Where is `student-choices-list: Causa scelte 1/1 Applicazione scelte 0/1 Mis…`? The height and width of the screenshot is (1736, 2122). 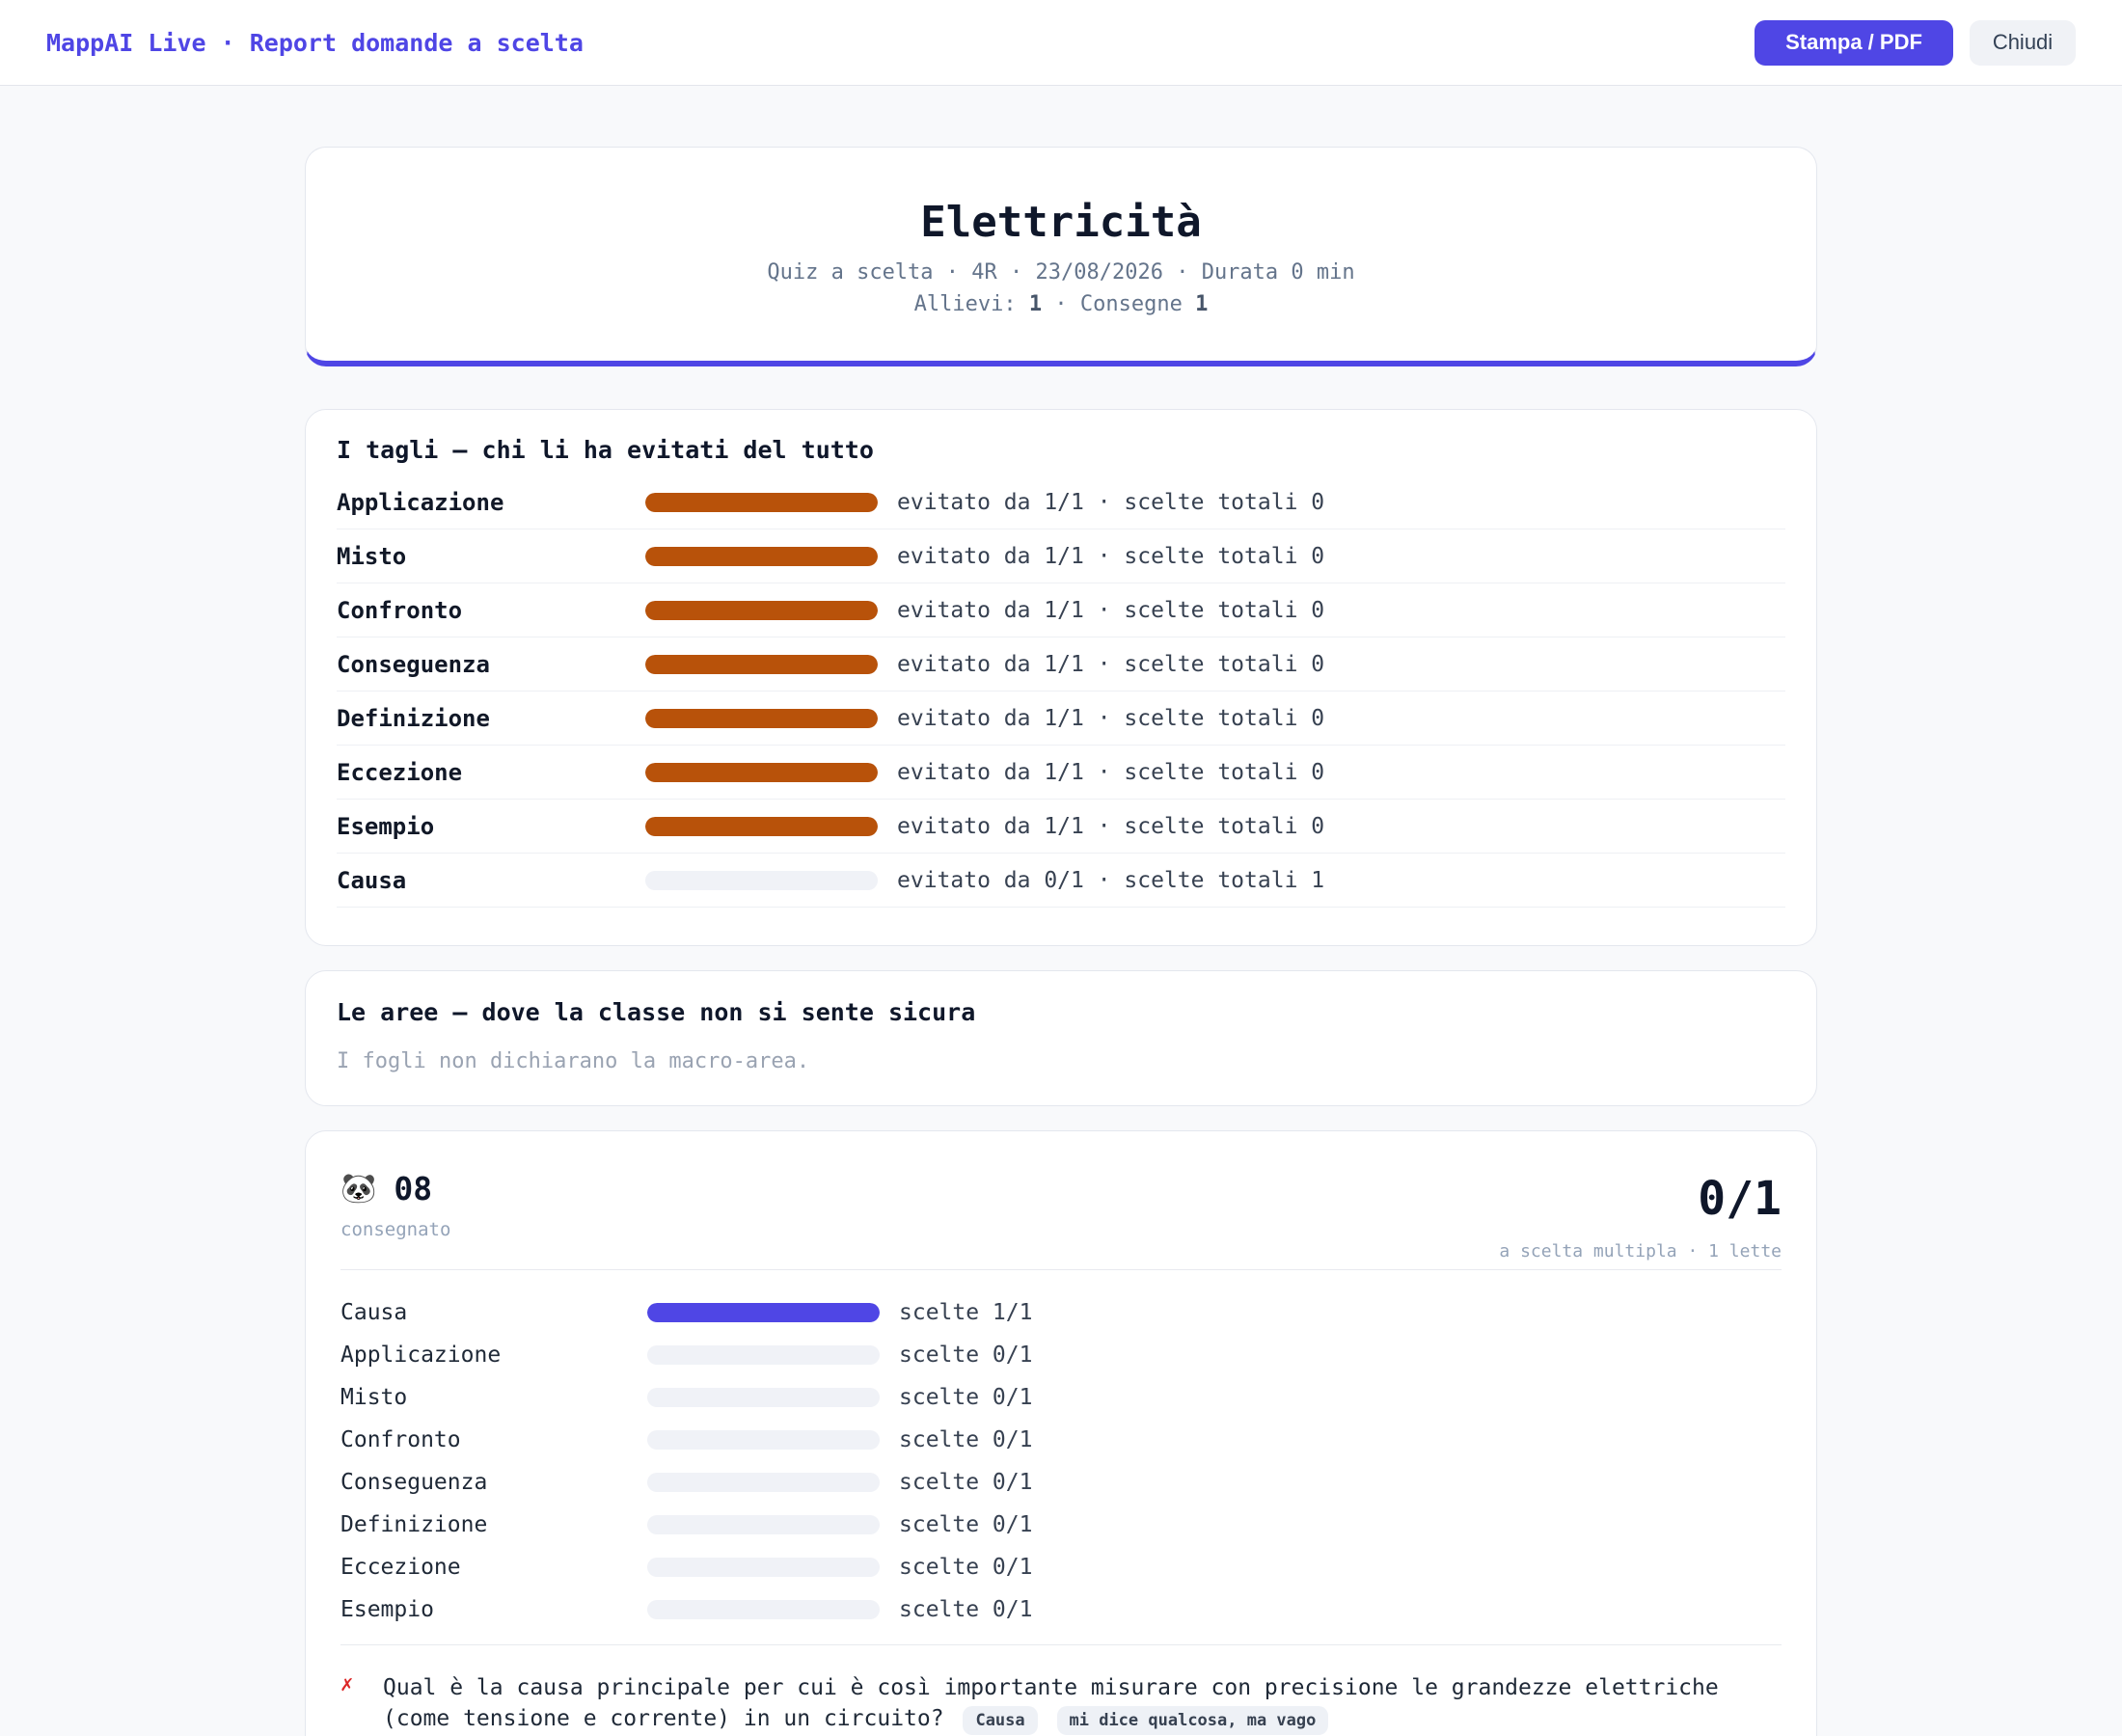
student-choices-list: Causa scelte 1/1 Applicazione scelte 0/1 Mis… is located at coordinates (1061, 1458).